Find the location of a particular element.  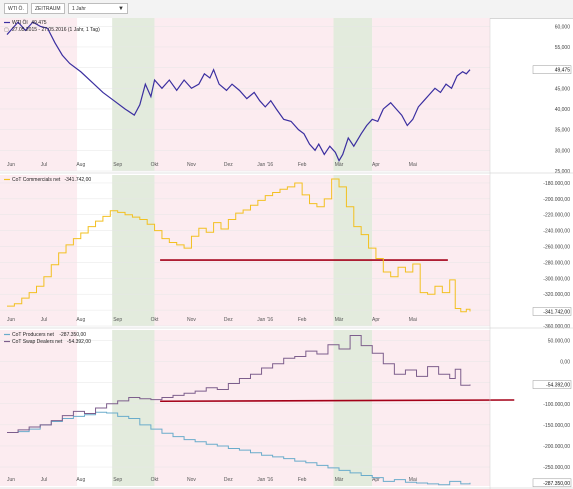

range-select-label: 1 Jahr is located at coordinates (79, 9).